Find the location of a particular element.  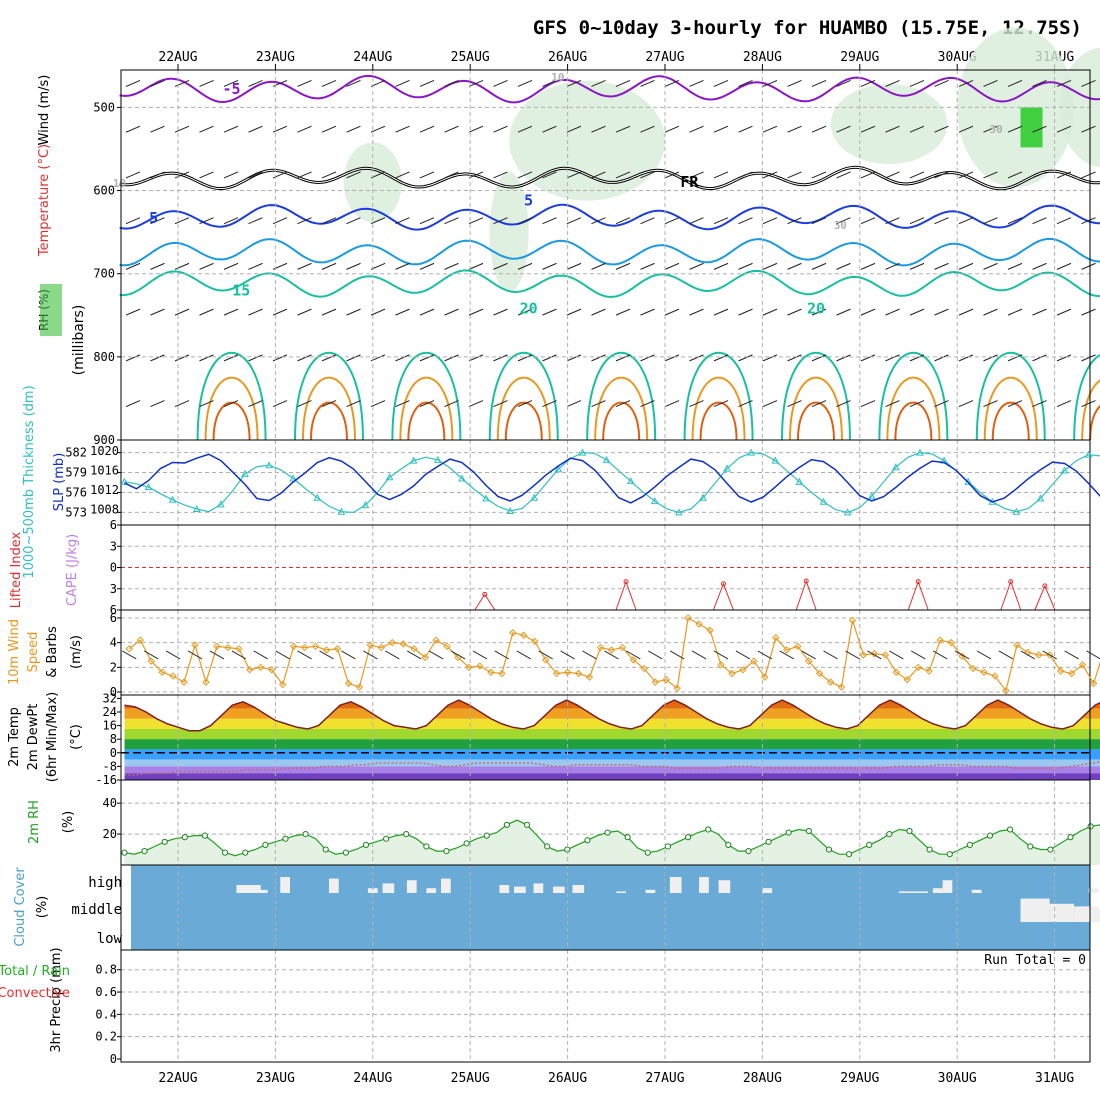

wind10m-label: 10m Wind is located at coordinates (14, 652).